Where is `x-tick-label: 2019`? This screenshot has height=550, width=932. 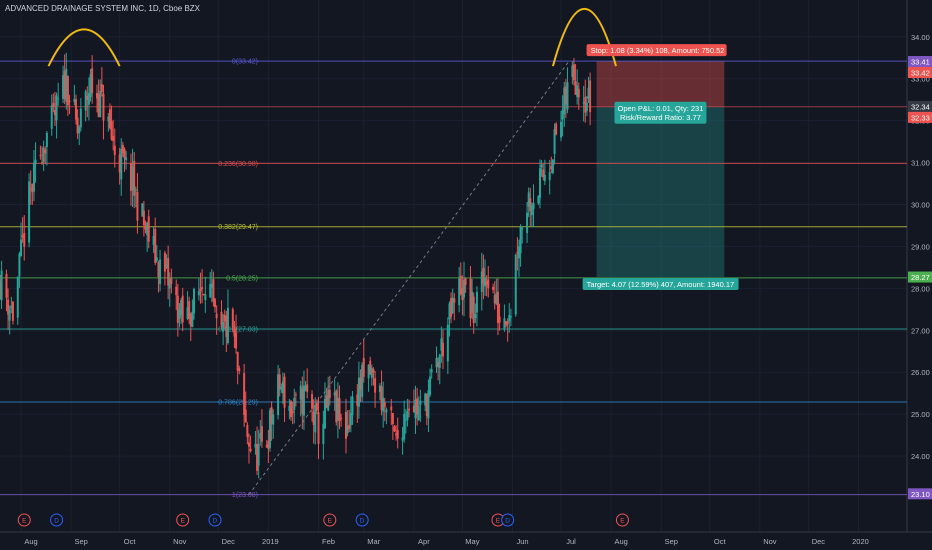
x-tick-label: 2019 is located at coordinates (270, 541).